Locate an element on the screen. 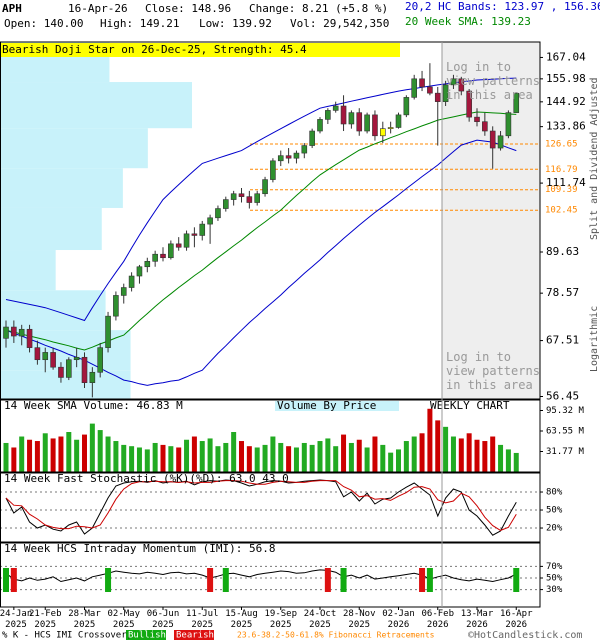 The height and width of the screenshot is (640, 600). change: Change: 8.21 (+5.8 %) is located at coordinates (318, 8).